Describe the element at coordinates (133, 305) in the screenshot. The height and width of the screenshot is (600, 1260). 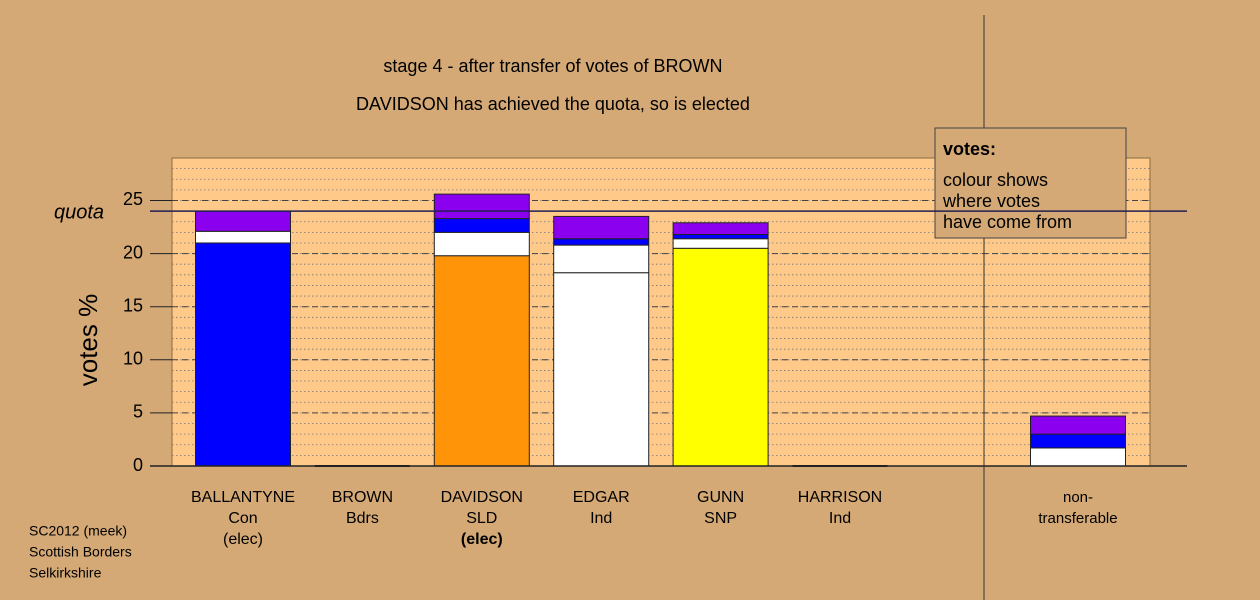
I see `y-tick-label: 15` at that location.